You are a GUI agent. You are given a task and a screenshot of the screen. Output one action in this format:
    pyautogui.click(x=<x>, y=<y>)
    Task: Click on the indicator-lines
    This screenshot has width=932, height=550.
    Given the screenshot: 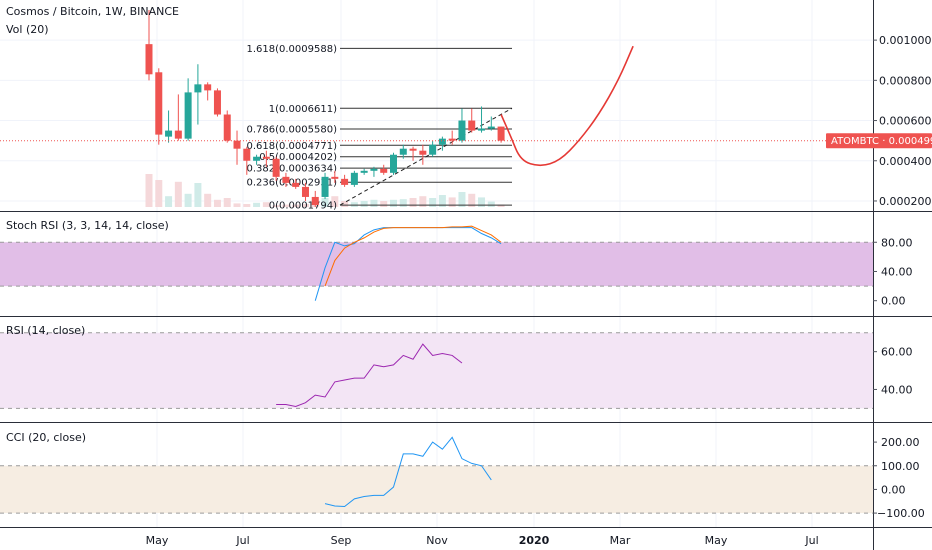 What is the action you would take?
    pyautogui.click(x=389, y=366)
    